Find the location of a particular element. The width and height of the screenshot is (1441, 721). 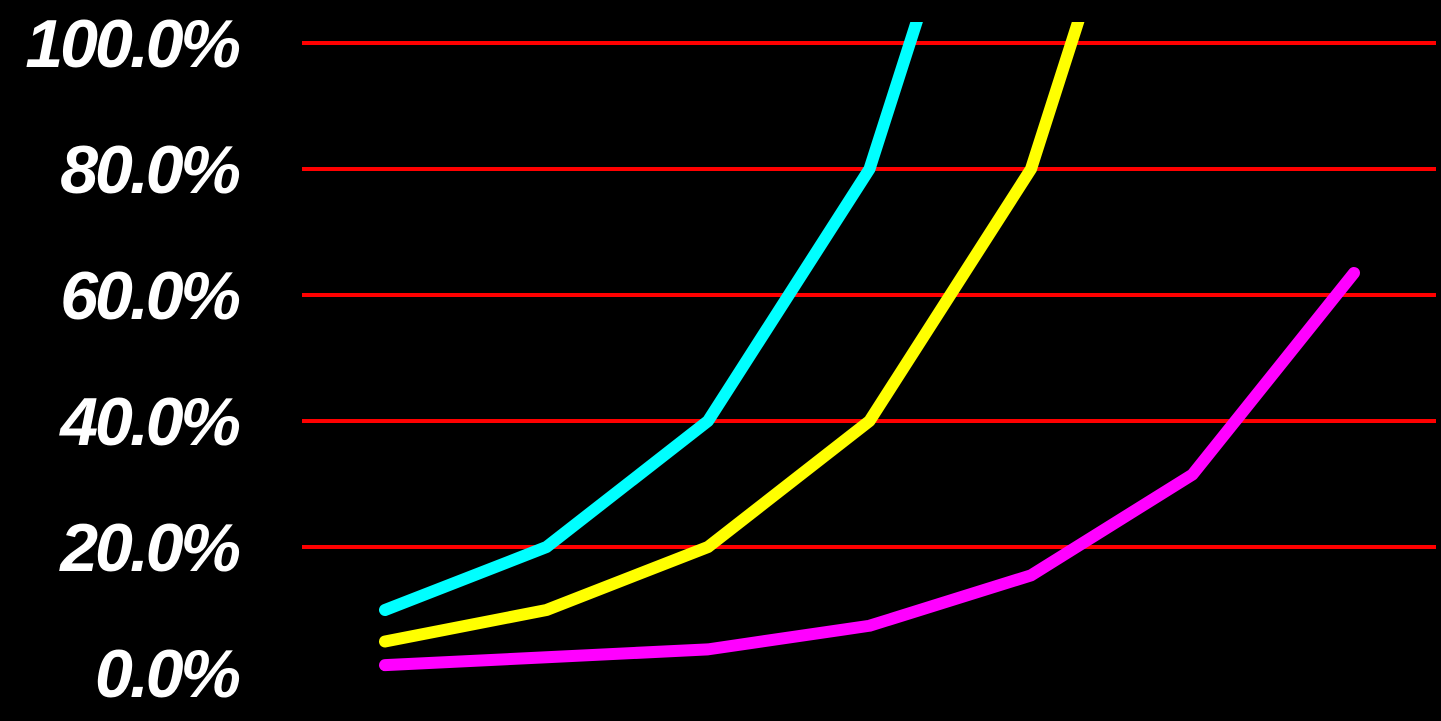

y-tick-label: 100.0% is located at coordinates (132, 44).